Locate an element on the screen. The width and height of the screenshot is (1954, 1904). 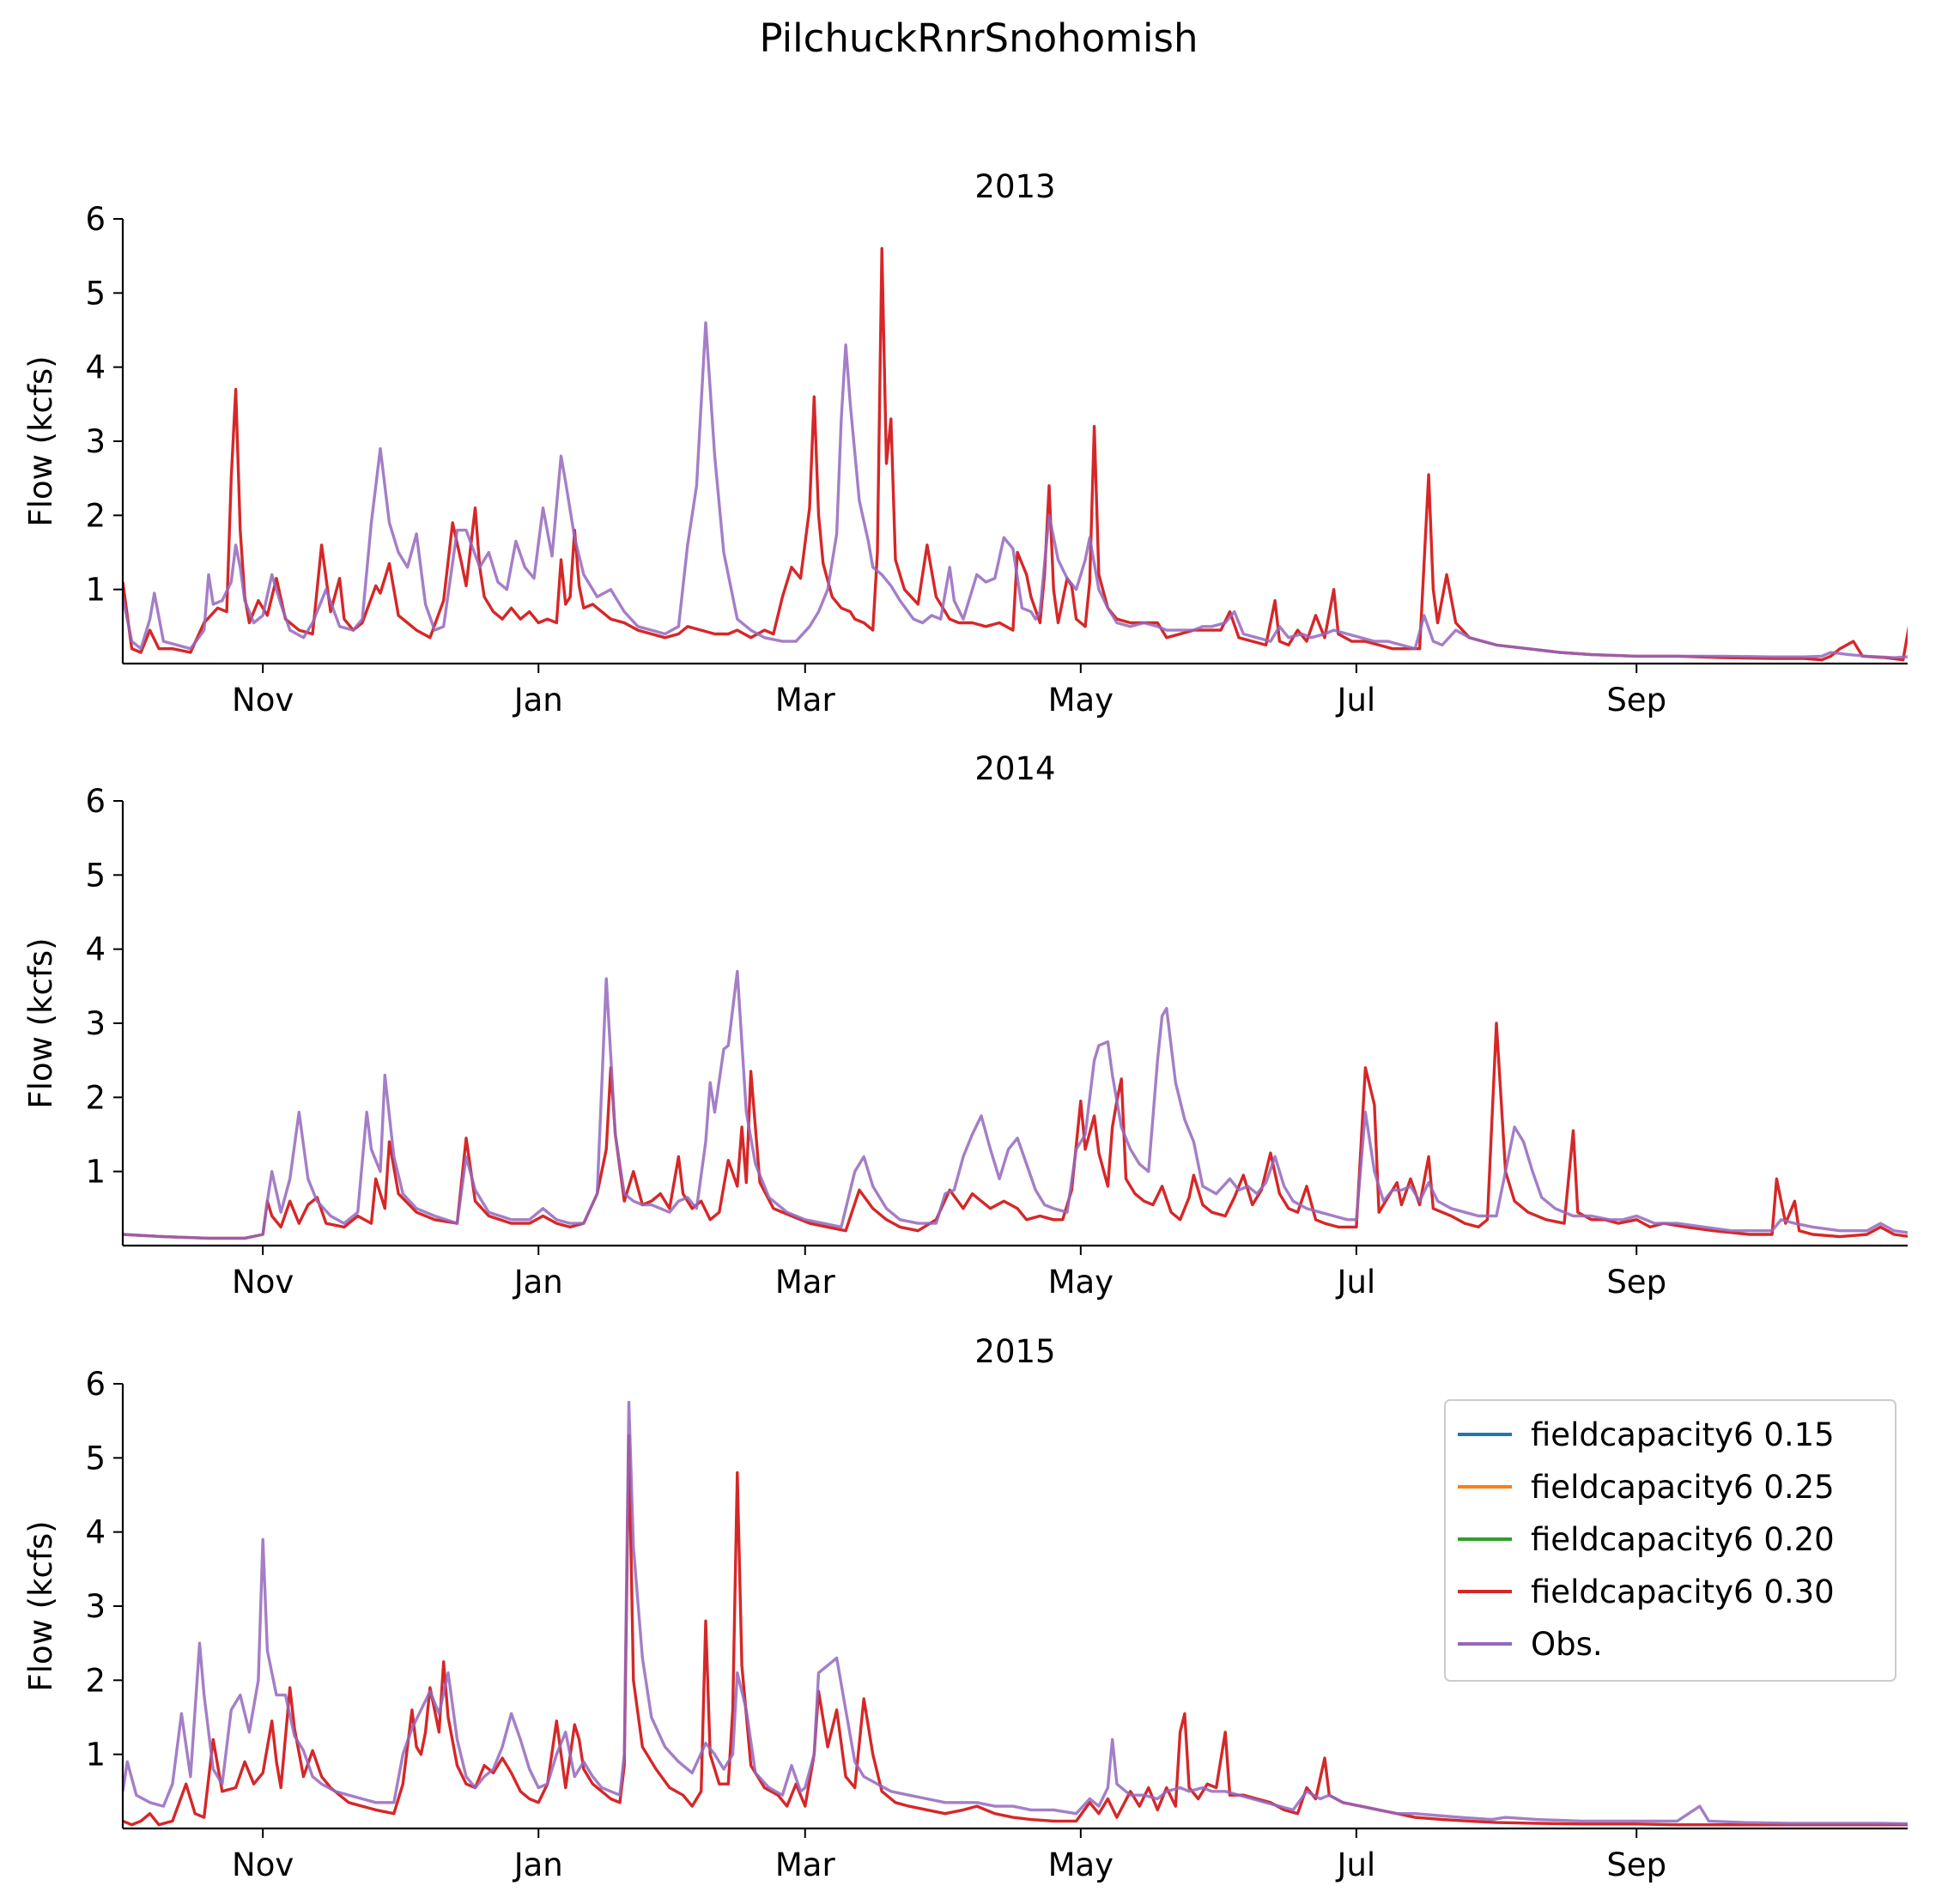
legend-frame is located at coordinates (1670, 1541).